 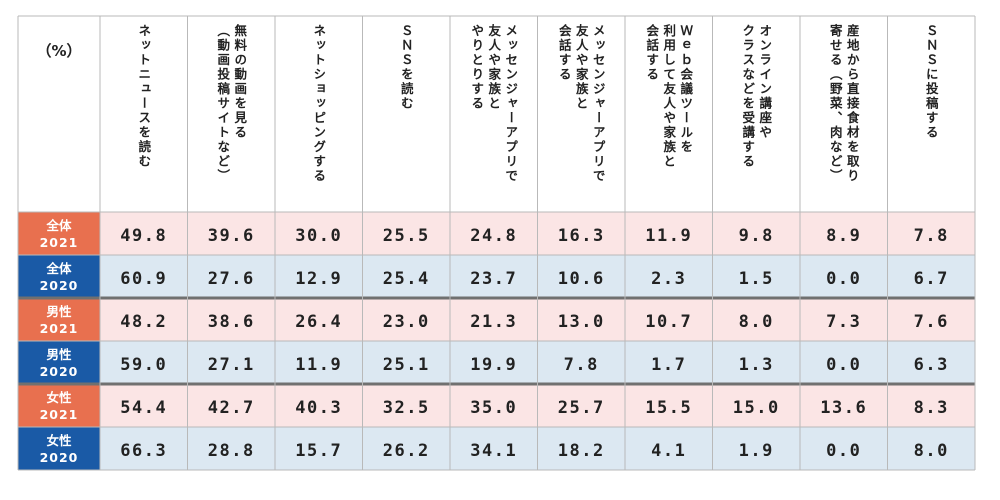 I want to click on table-cell-value: 1.7, so click(x=668, y=365).